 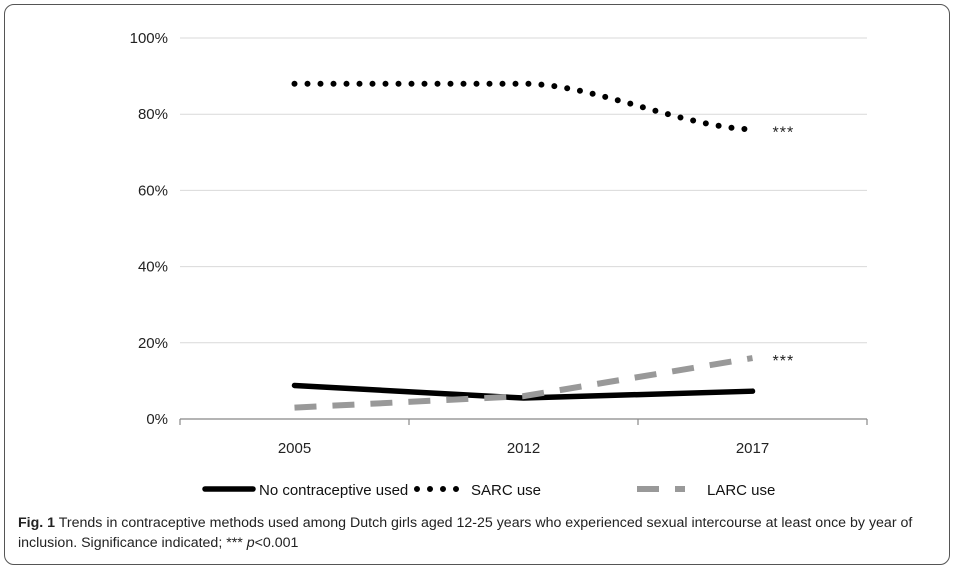 I want to click on y-axis-ticks: 0% 20% 40% 60% 80% 100%, so click(x=149, y=229).